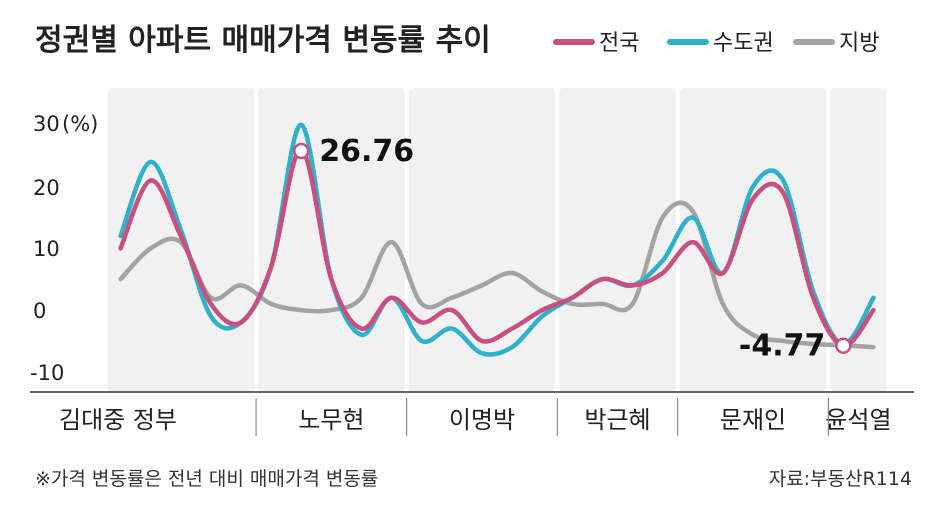 The image size is (944, 508). Describe the element at coordinates (46, 188) in the screenshot. I see `ytick-20: 20` at that location.